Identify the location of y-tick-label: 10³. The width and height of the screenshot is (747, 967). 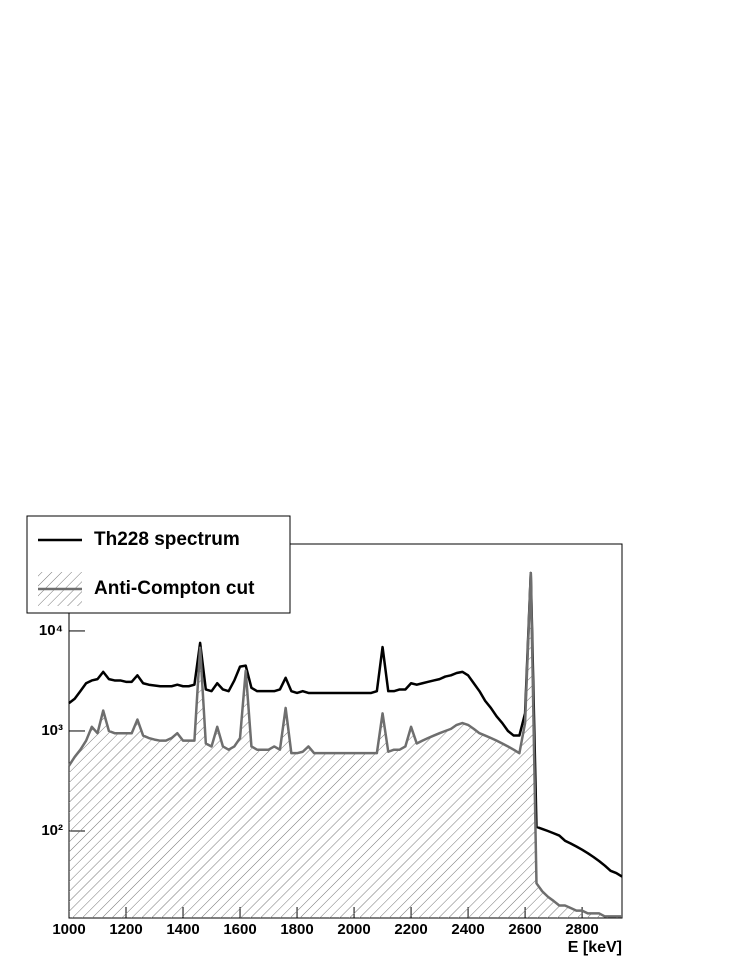
(52, 730).